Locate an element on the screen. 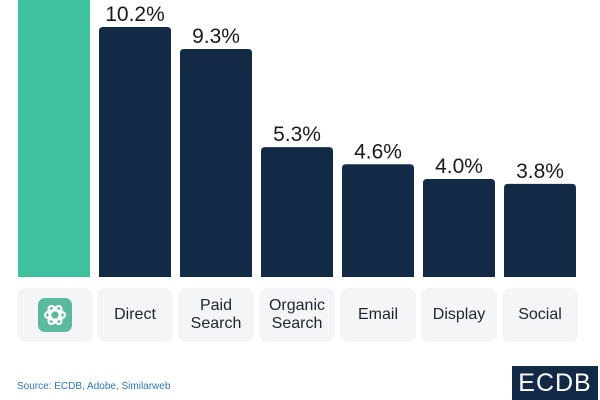 The image size is (600, 400). bar-chatgpt is located at coordinates (54, 138).